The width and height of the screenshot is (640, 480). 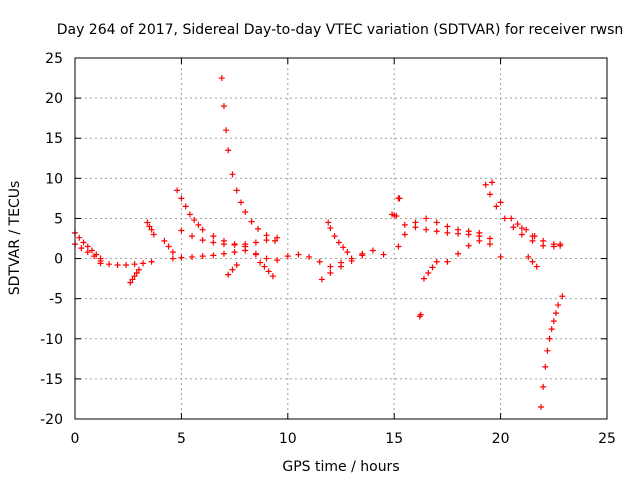 What do you see at coordinates (15, 238) in the screenshot?
I see `y-axis-label: SDTVAR / TECUs` at bounding box center [15, 238].